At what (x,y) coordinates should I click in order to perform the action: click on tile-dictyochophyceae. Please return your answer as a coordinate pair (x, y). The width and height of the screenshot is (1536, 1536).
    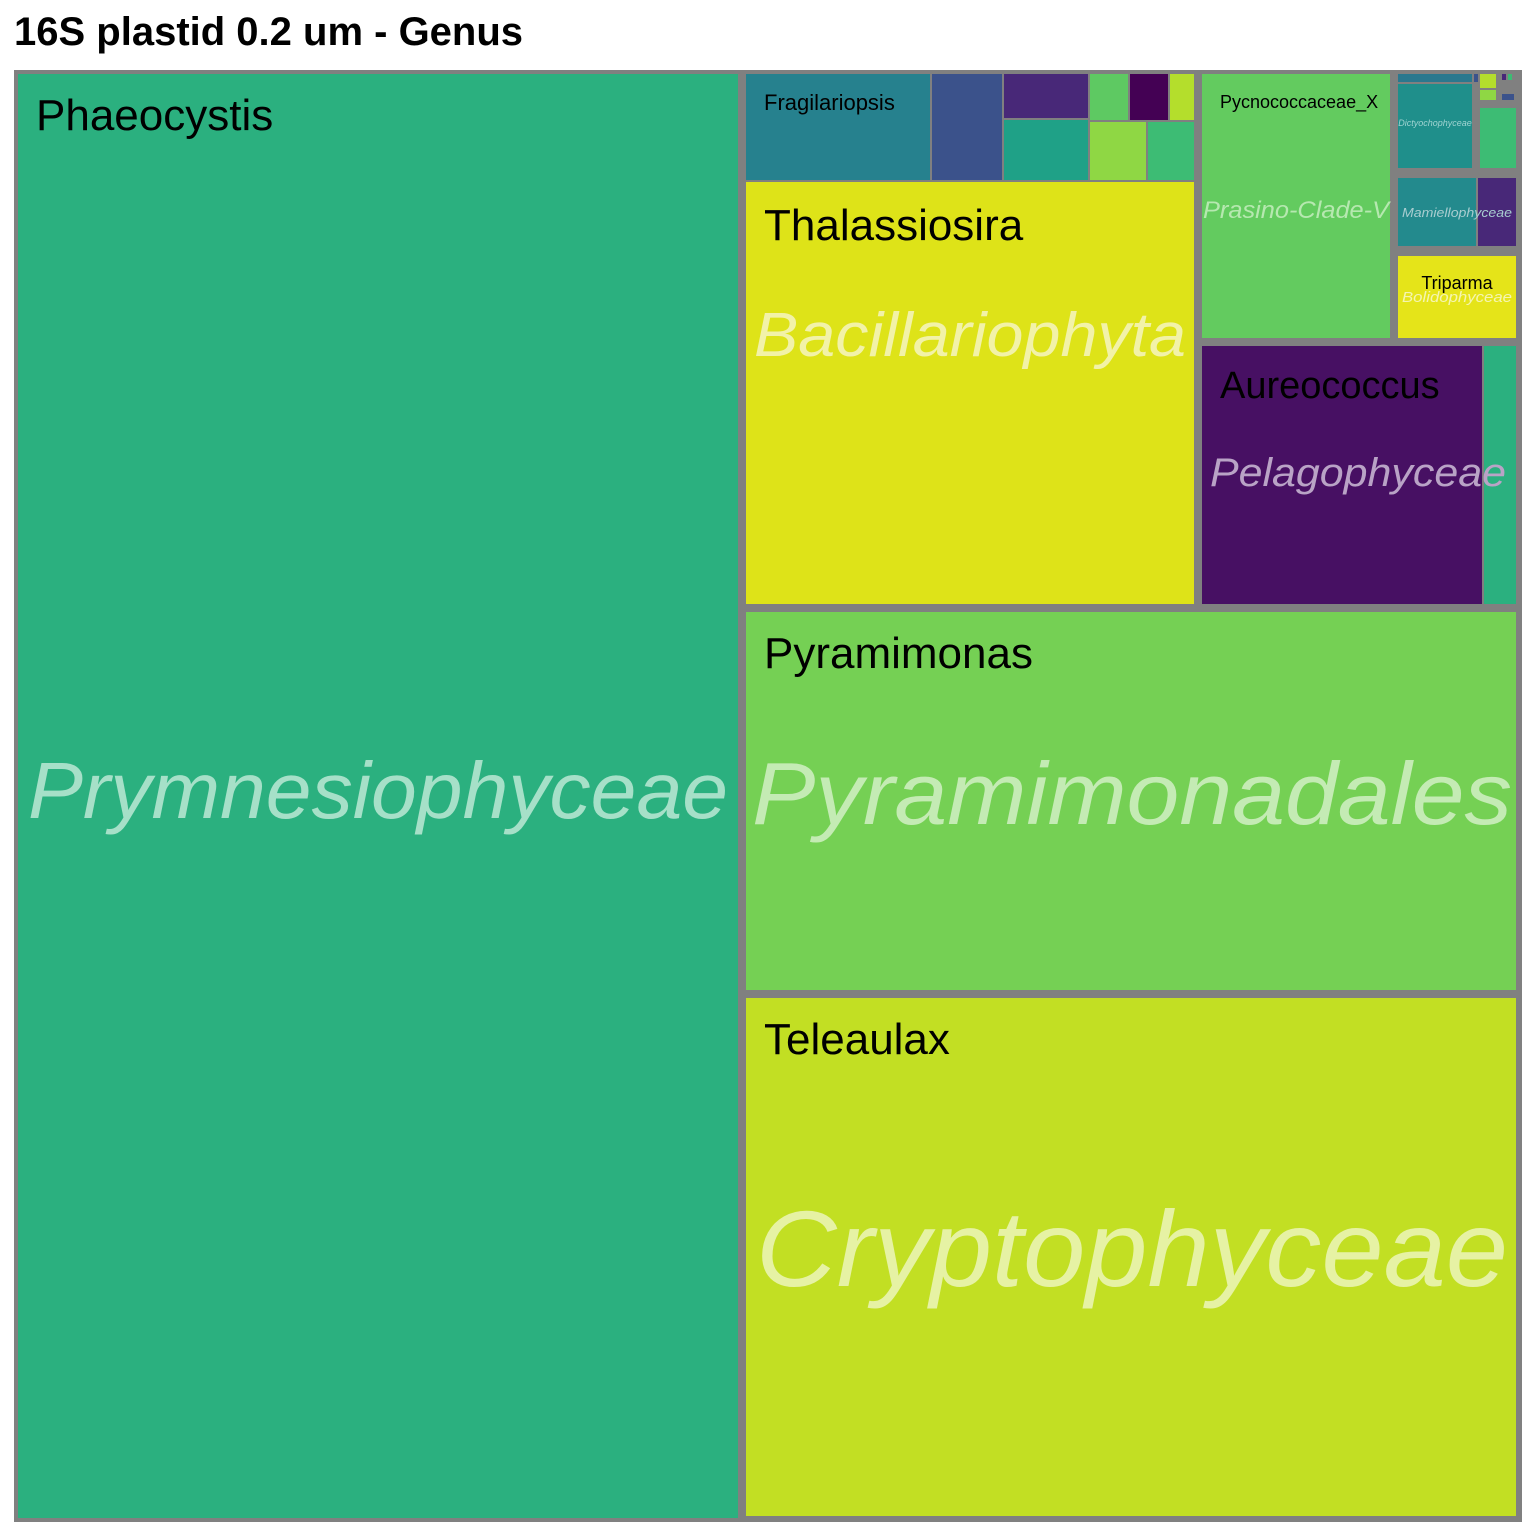
    Looking at the image, I should click on (1435, 126).